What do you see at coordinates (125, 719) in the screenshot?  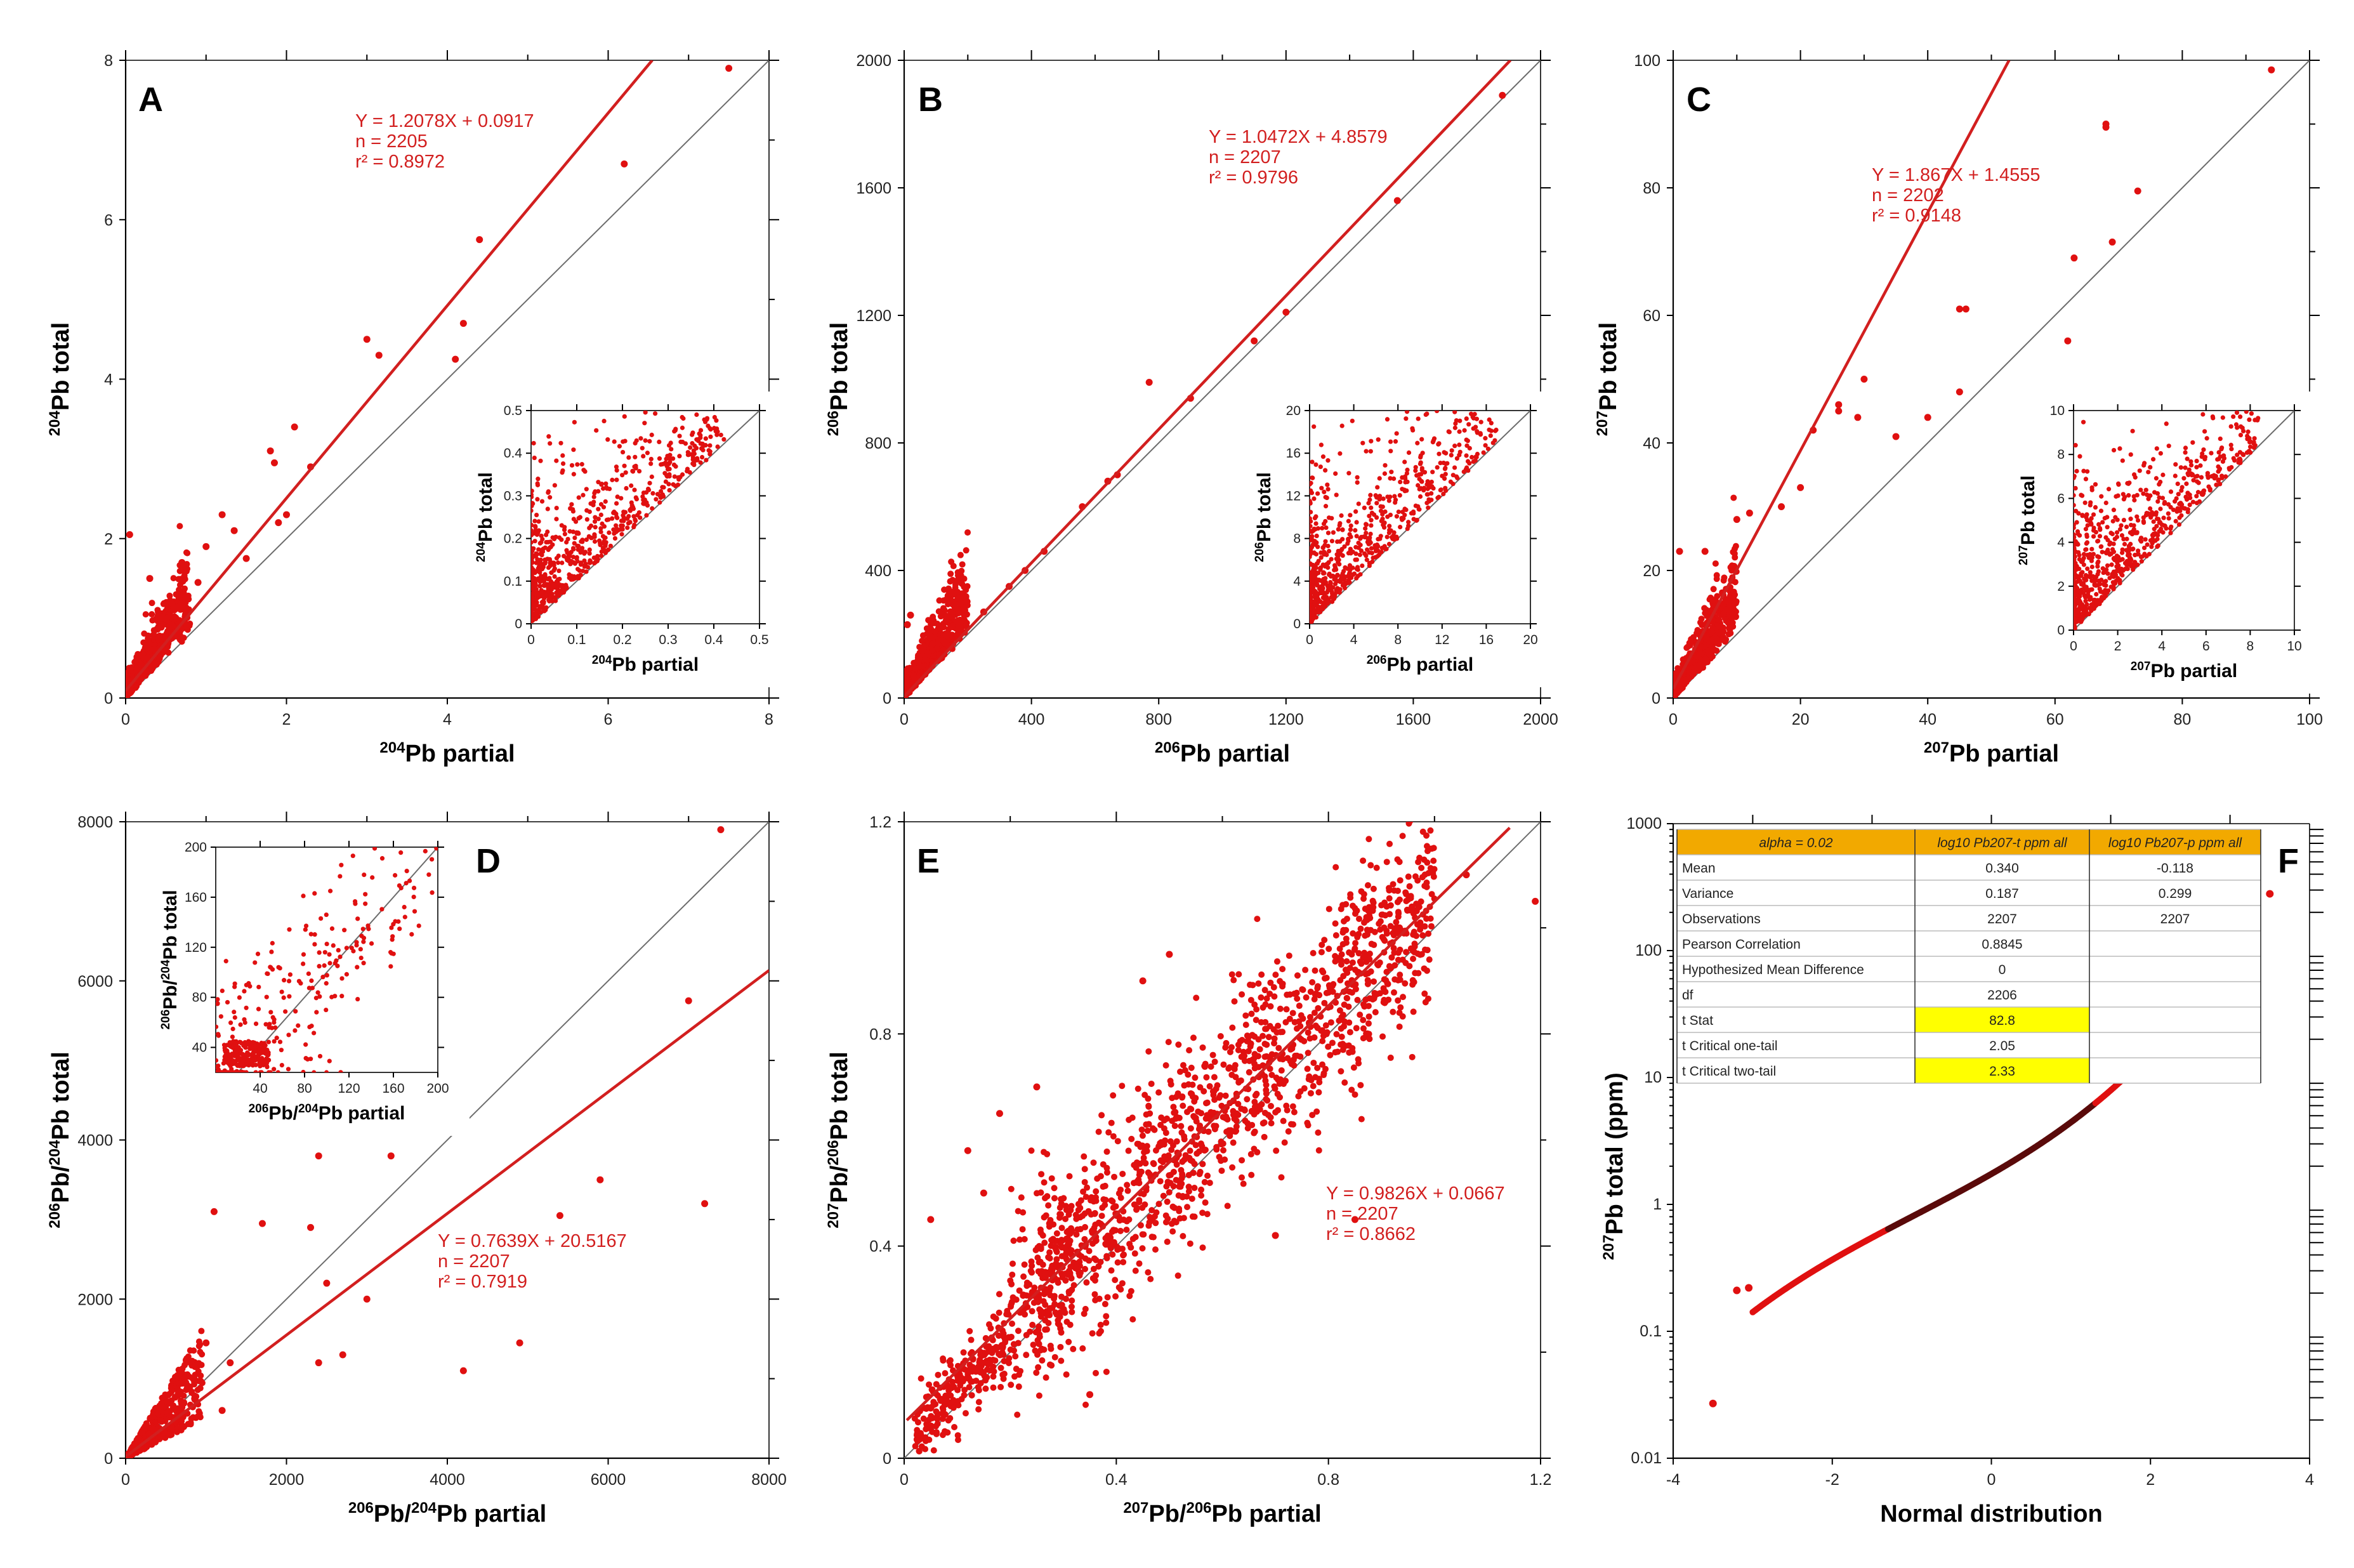 I see `x-tick-label: 0` at bounding box center [125, 719].